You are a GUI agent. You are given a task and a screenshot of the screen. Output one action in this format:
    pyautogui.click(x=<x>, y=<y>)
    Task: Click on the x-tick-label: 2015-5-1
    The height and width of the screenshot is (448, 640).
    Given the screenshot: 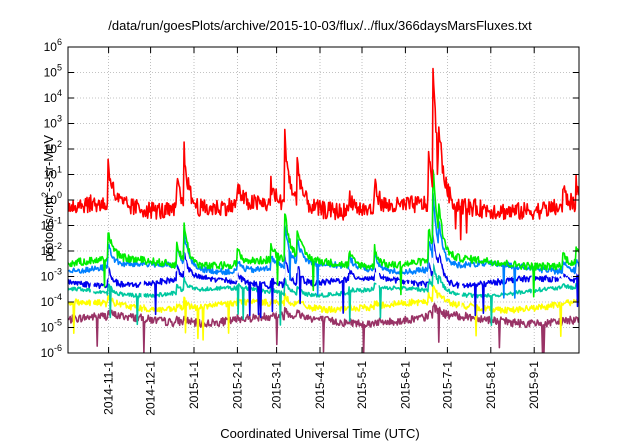 What is the action you would take?
    pyautogui.click(x=362, y=385)
    